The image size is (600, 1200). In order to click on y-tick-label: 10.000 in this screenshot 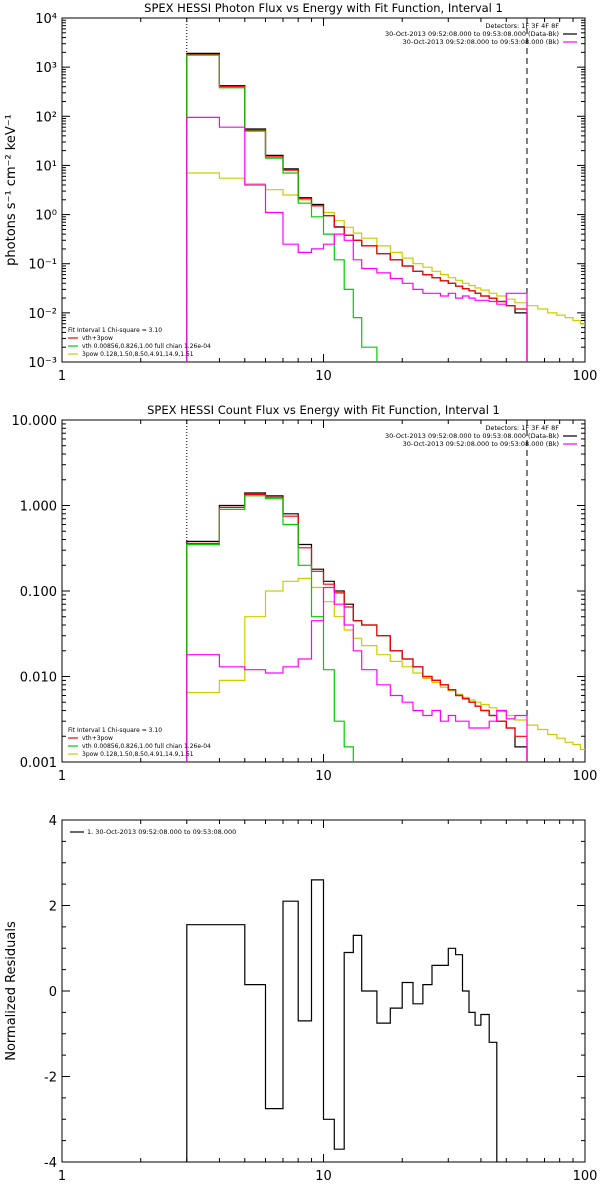, I will do `click(35, 421)`.